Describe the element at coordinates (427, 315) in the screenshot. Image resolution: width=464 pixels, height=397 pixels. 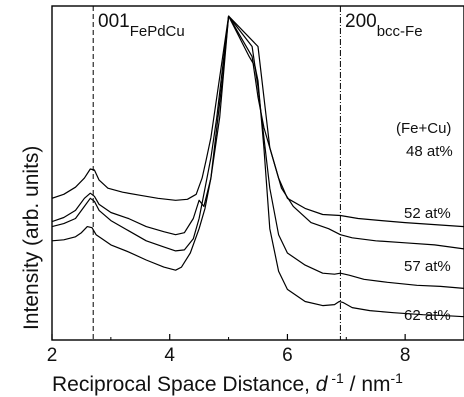
I see `series-label-62: 62 at%` at that location.